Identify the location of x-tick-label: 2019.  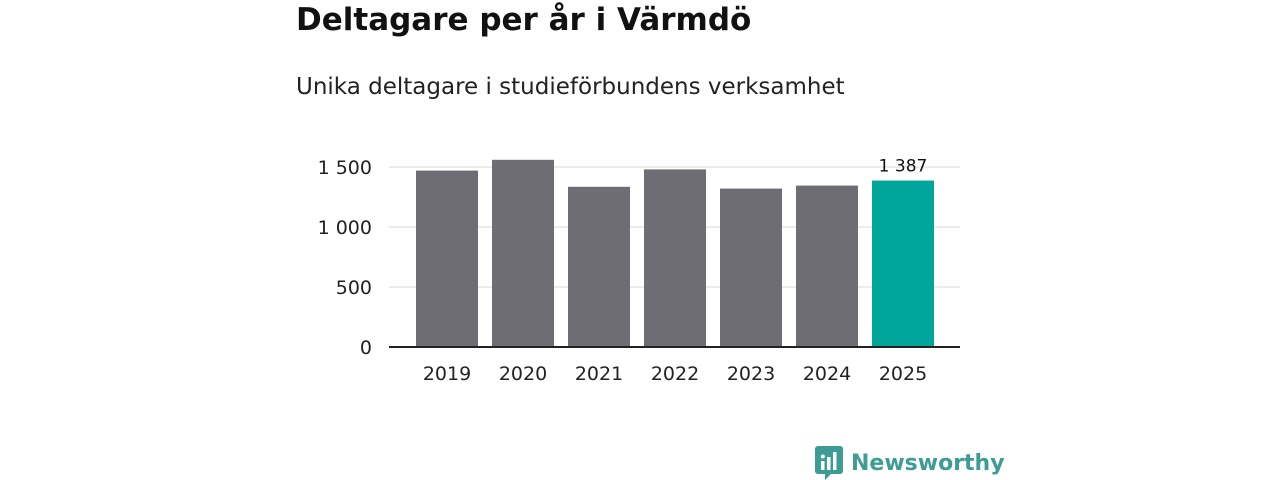
(447, 374).